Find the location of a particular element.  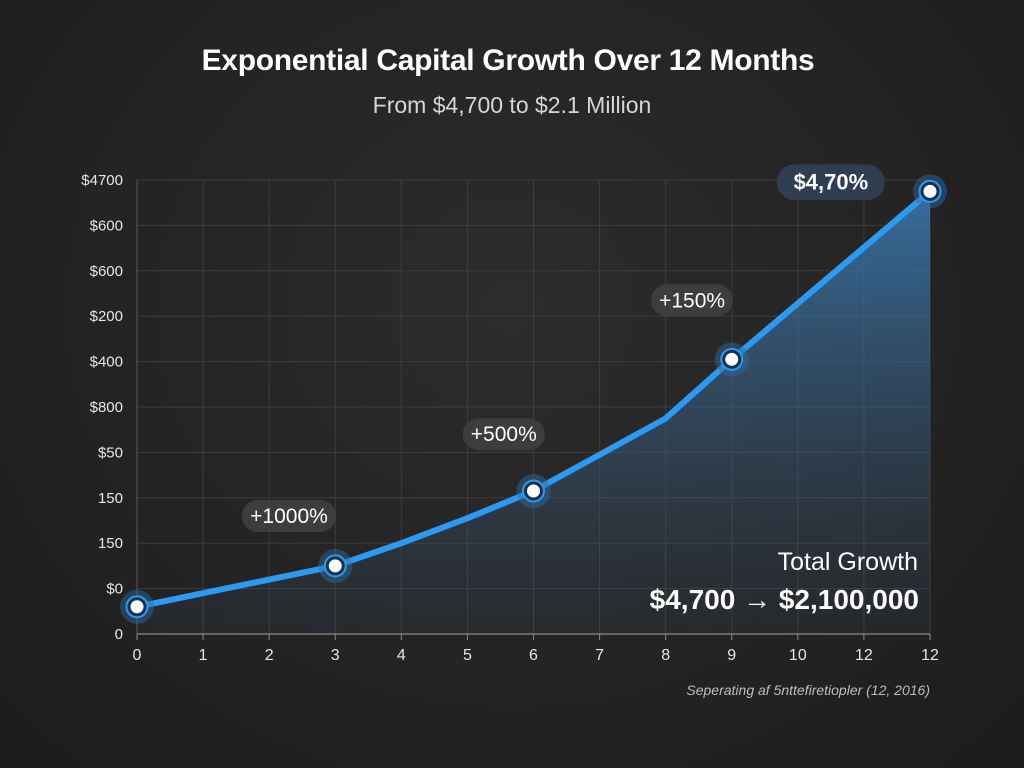

annotation-label: +1000% is located at coordinates (289, 516).